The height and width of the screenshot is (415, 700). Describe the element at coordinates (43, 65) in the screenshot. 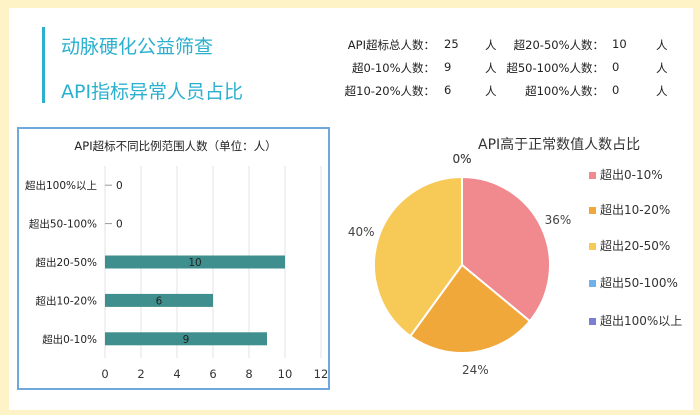

I see `title-accent-bar` at that location.